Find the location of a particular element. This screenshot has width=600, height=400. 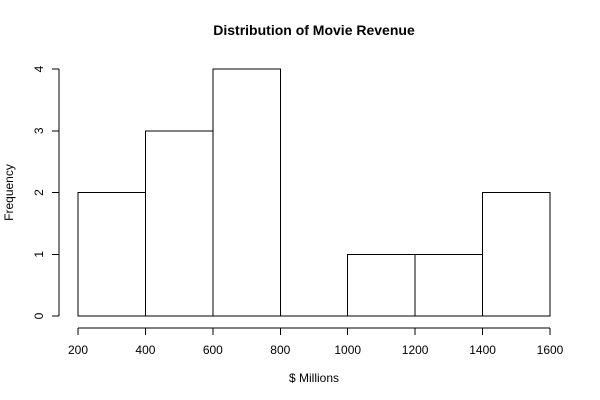

y-tick-label: 4 is located at coordinates (39, 68).